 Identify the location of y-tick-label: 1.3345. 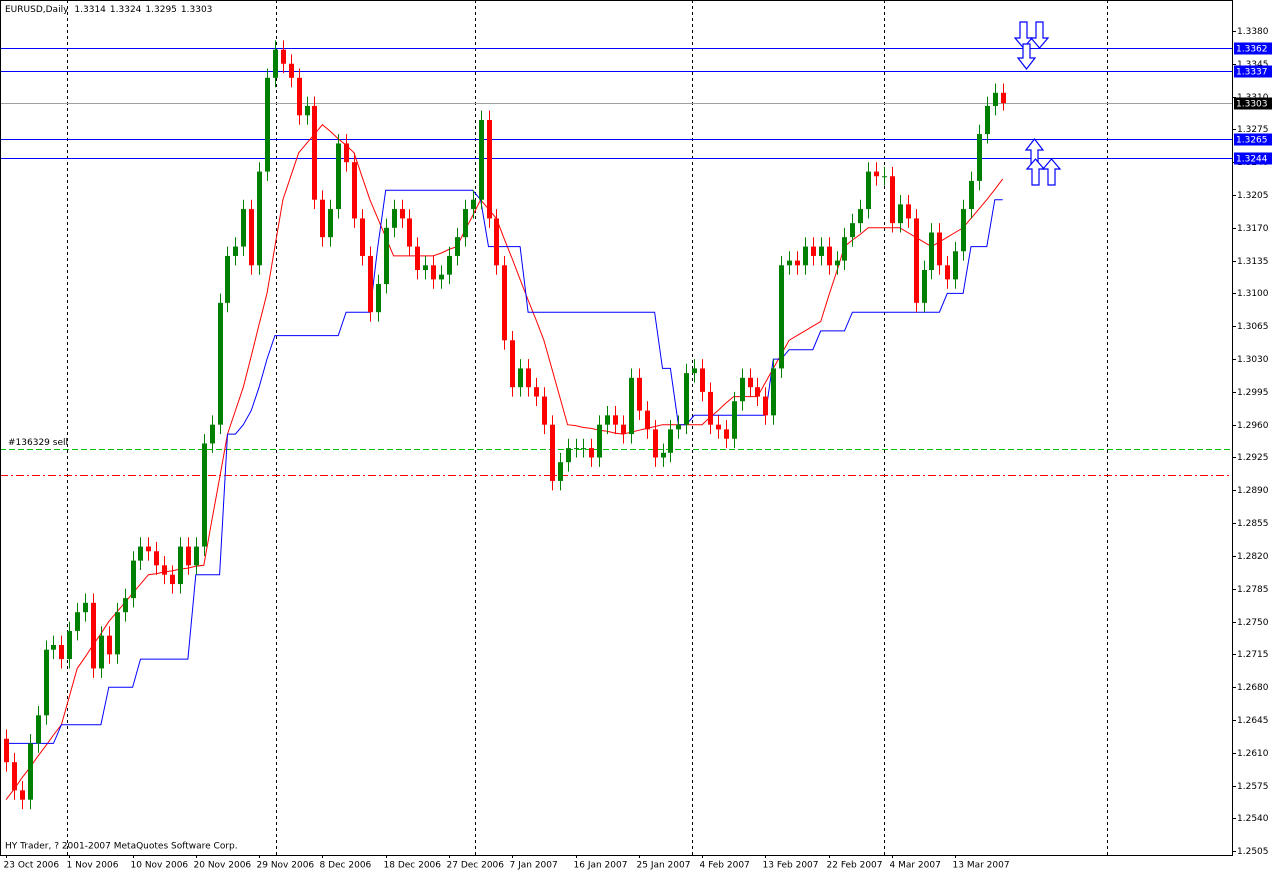
(1253, 65).